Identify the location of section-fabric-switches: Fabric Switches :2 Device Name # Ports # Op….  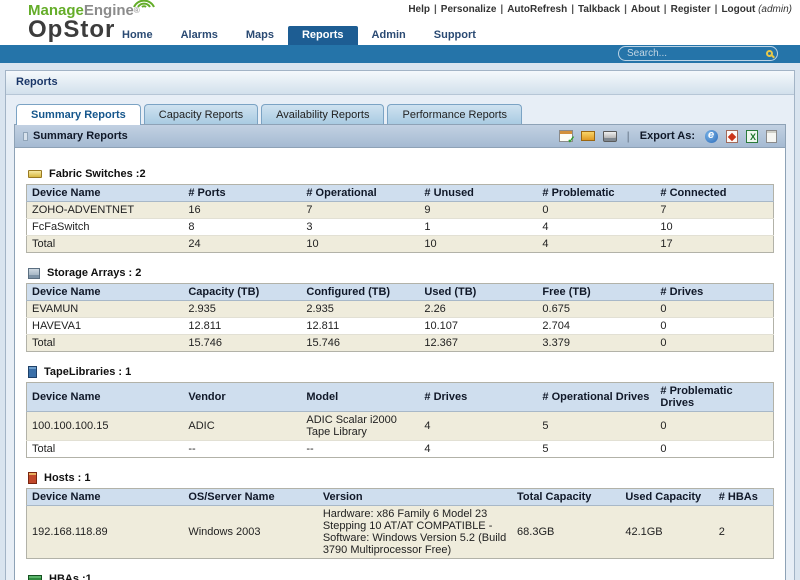
(400, 210).